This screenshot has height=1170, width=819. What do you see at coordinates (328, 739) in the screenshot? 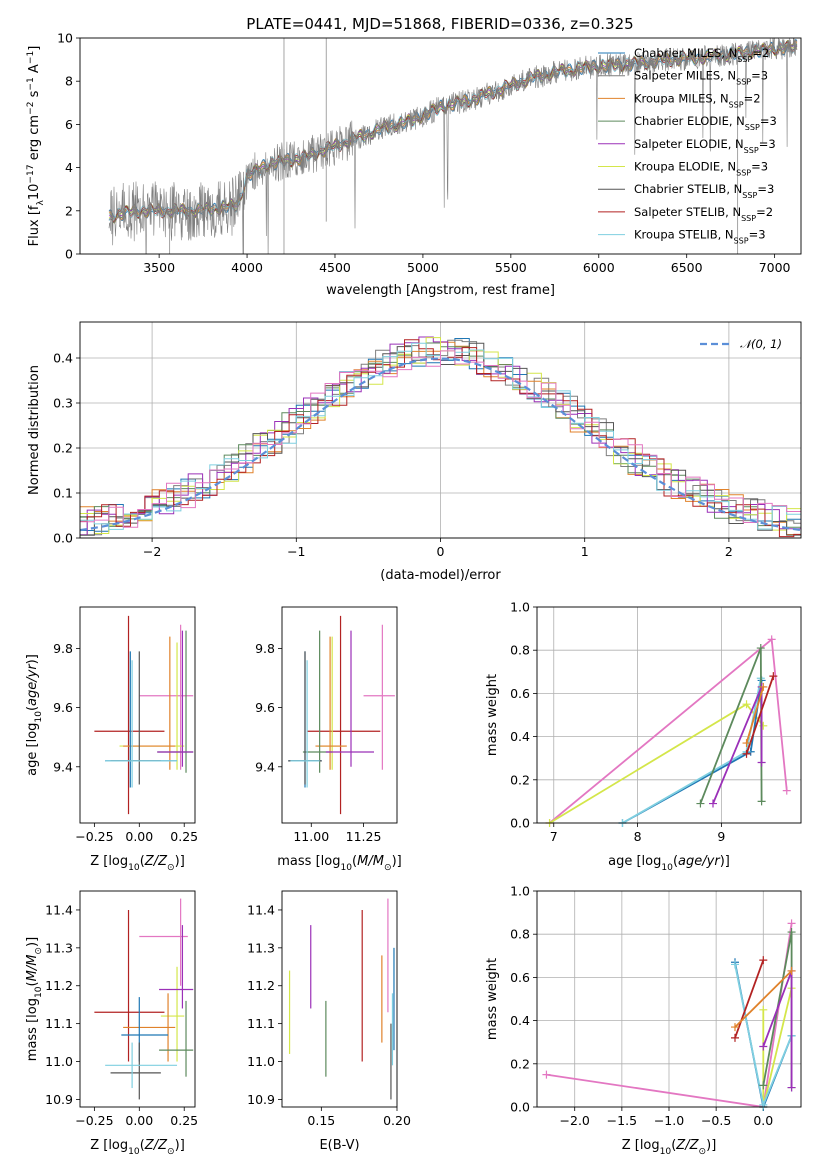
I see `age-vs-mass-panel: 11.00 11.25 9.4 9.6 9.8 mass [log10(M/M⊙)]` at bounding box center [328, 739].